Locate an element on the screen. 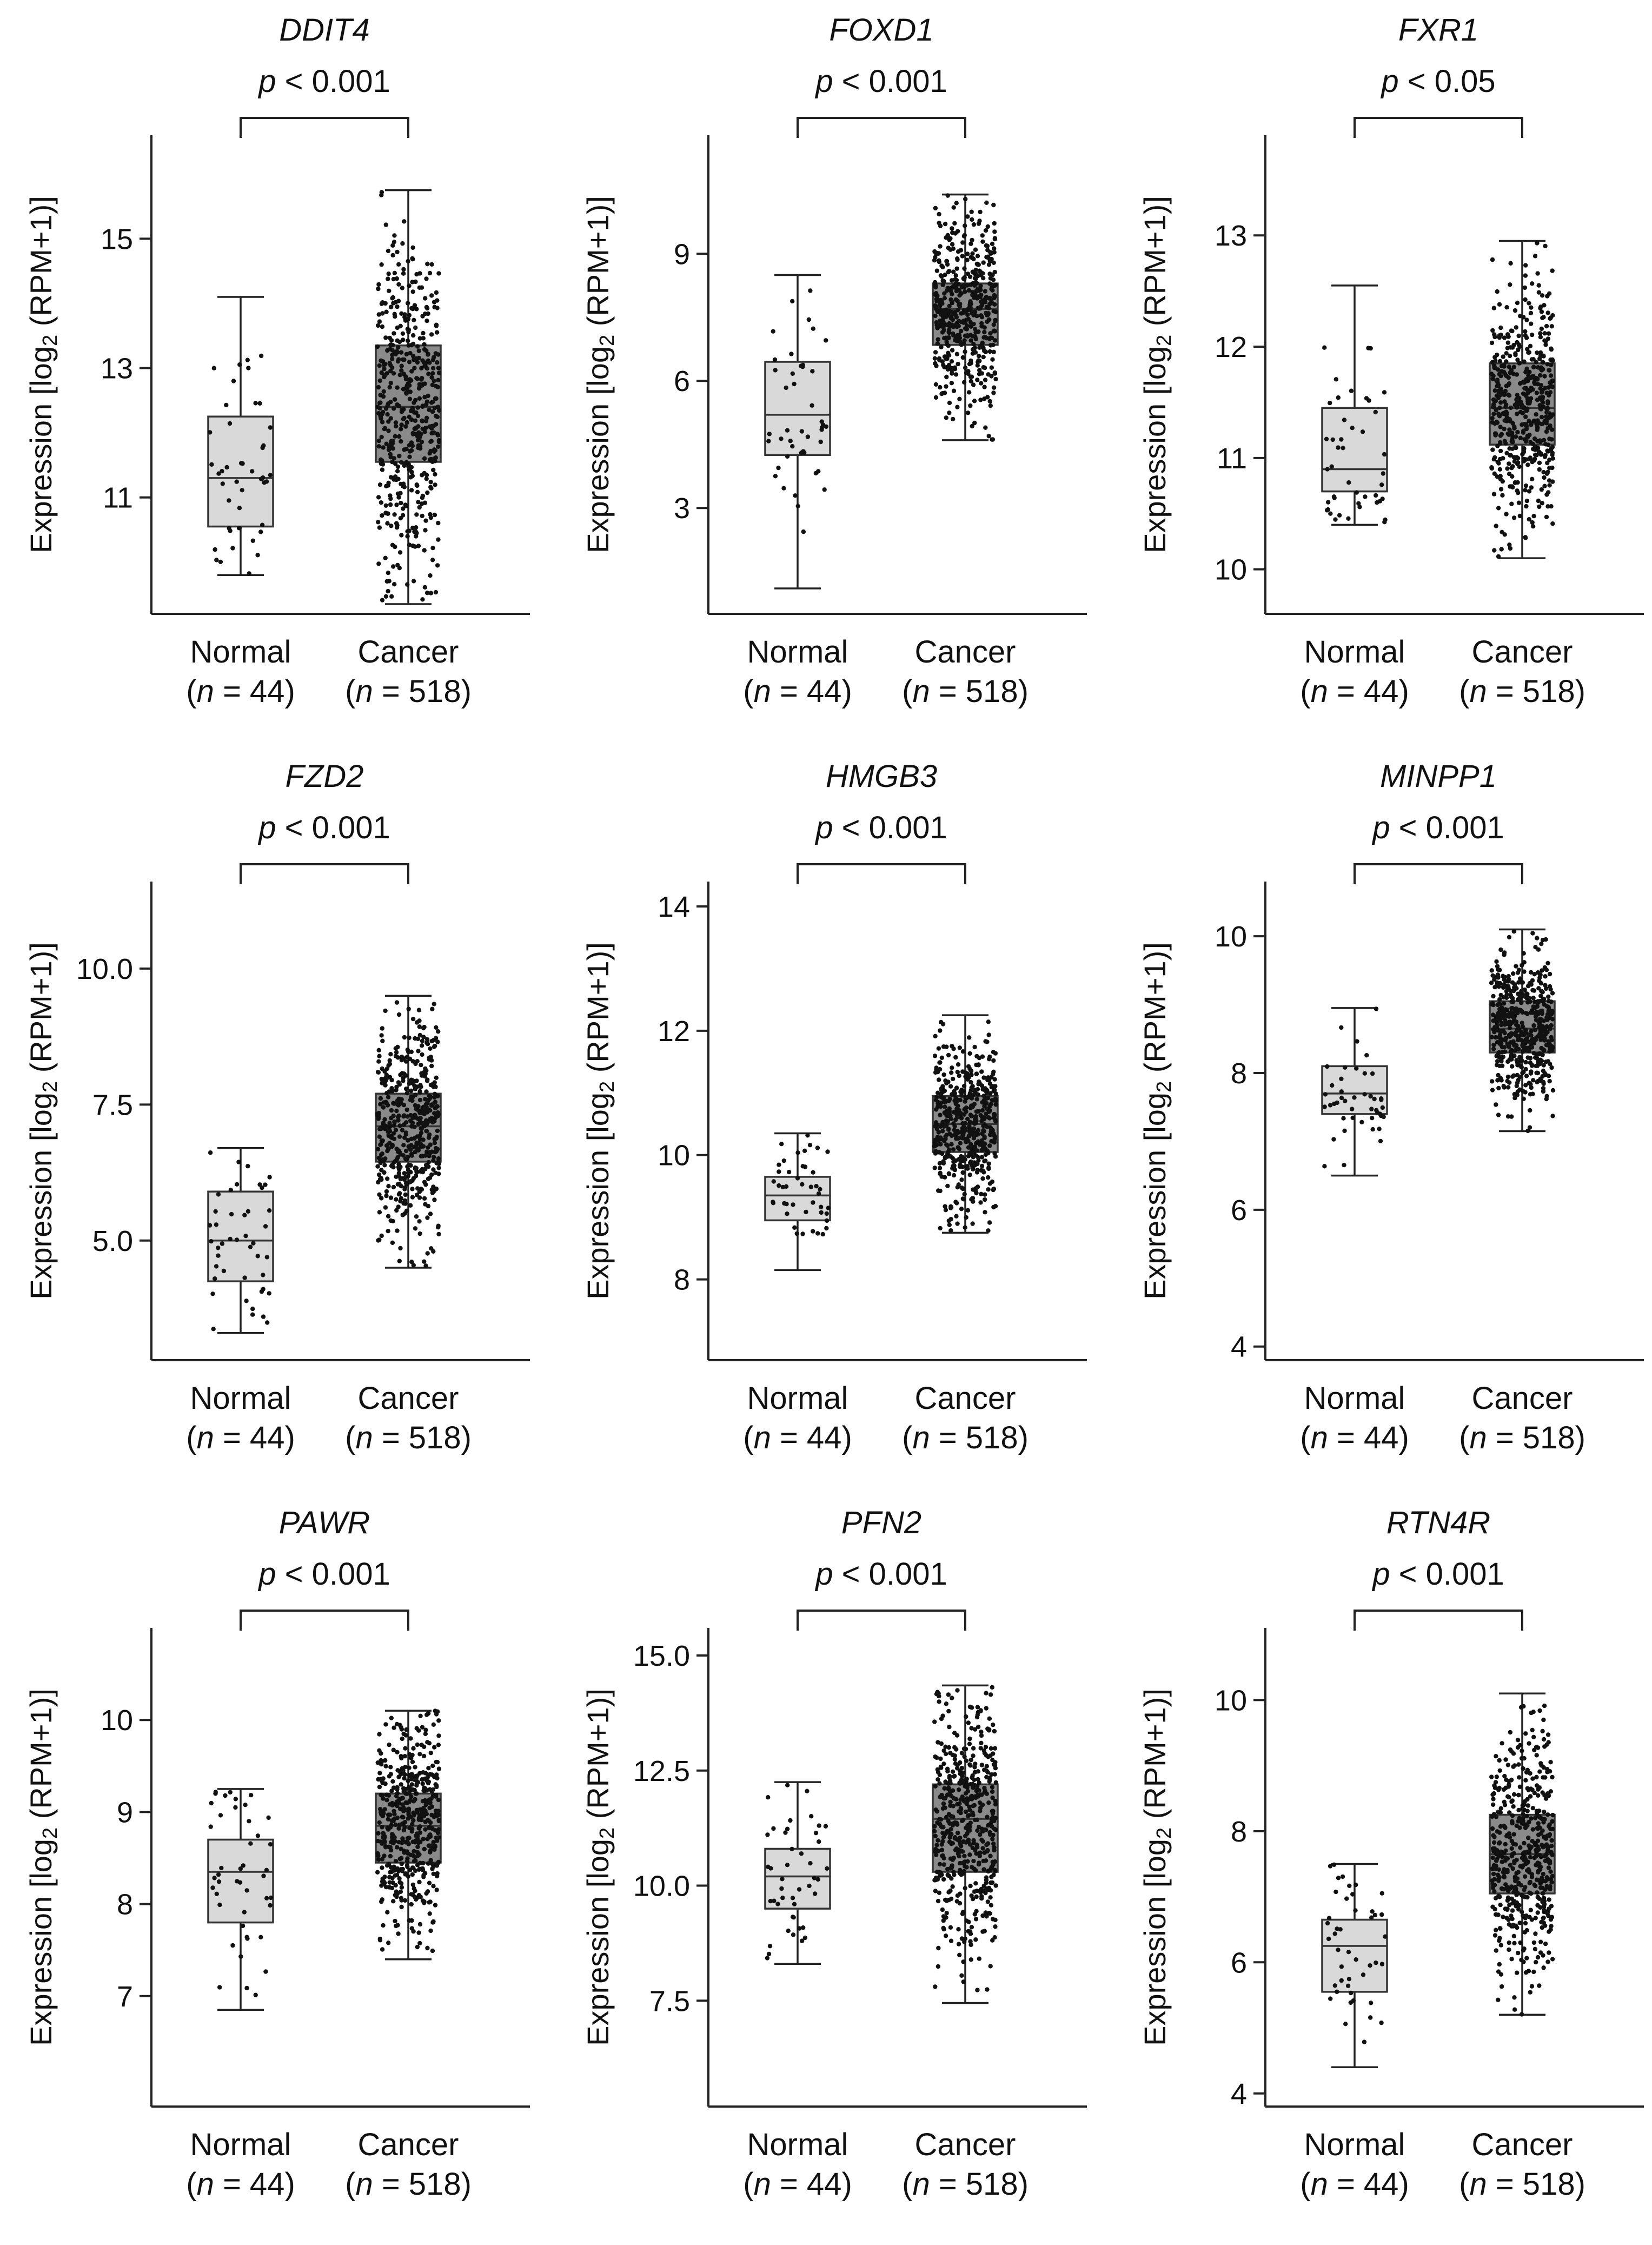 The image size is (1652, 2245). sample-size-label: (n = 44) is located at coordinates (797, 691).